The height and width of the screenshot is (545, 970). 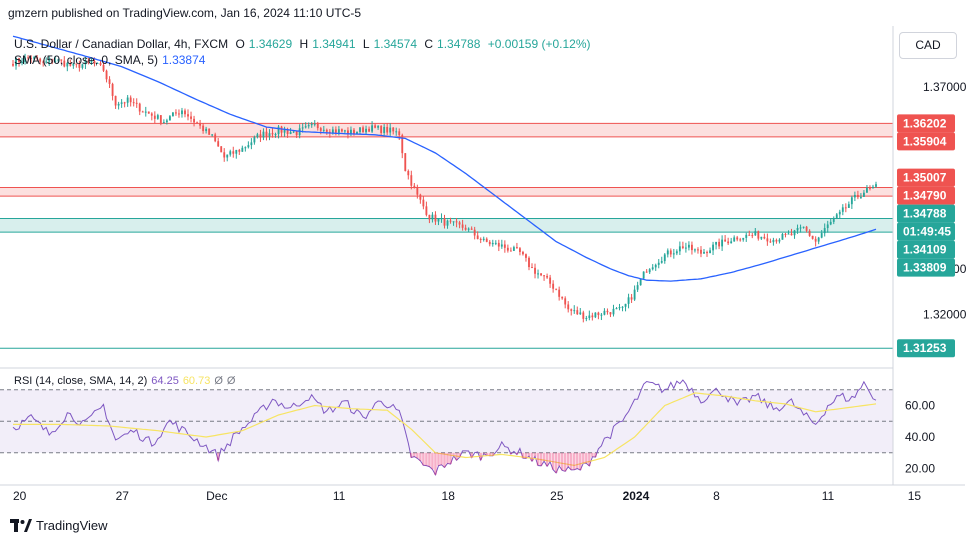 I want to click on rsi-sma-line, so click(x=445, y=429).